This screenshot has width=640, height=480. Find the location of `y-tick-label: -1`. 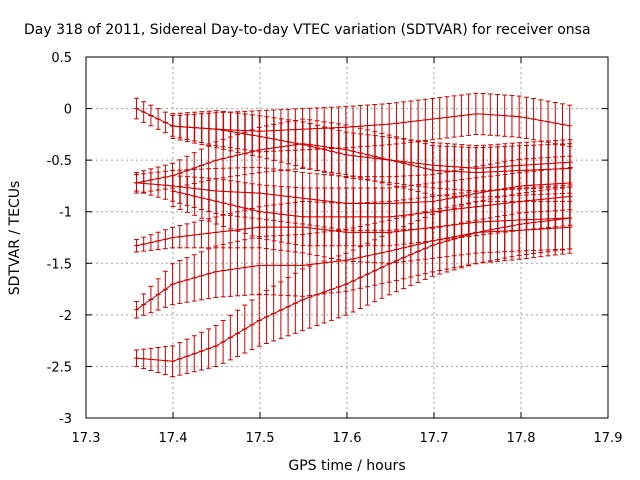

y-tick-label: -1 is located at coordinates (65, 213).